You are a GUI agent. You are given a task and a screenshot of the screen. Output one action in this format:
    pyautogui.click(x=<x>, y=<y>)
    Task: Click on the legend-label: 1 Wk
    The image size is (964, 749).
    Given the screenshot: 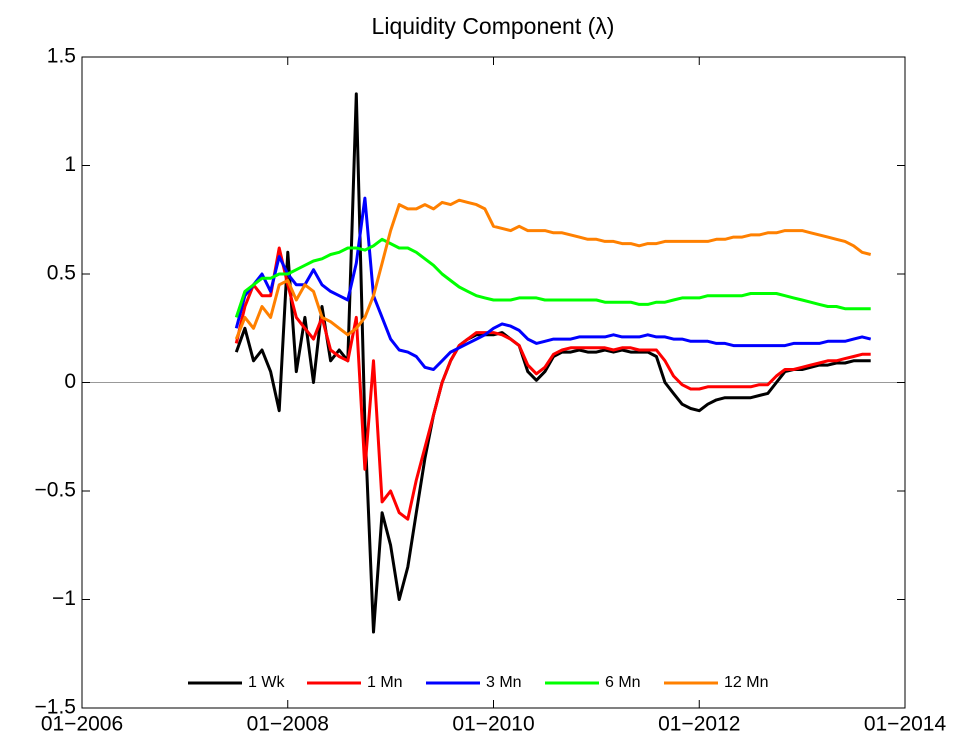 What is the action you would take?
    pyautogui.click(x=266, y=682)
    